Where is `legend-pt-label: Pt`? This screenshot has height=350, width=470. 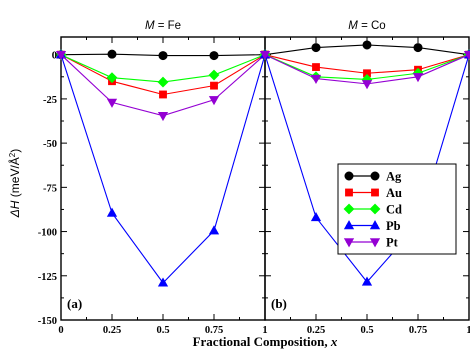
legend-pt-label: Pt is located at coordinates (392, 243).